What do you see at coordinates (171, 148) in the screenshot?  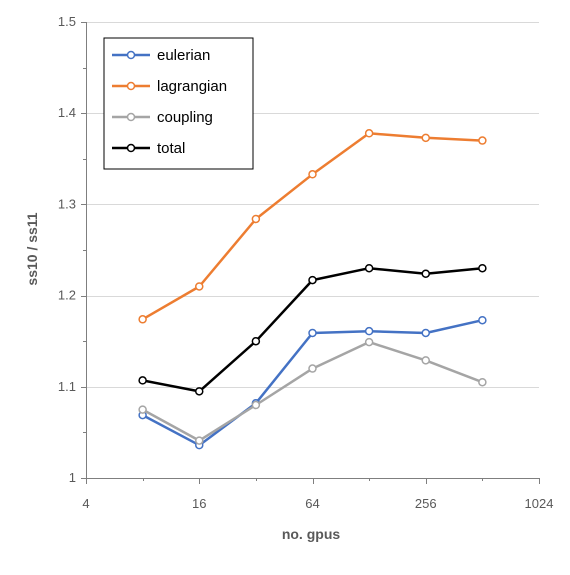 I see `legend-label-total: total` at bounding box center [171, 148].